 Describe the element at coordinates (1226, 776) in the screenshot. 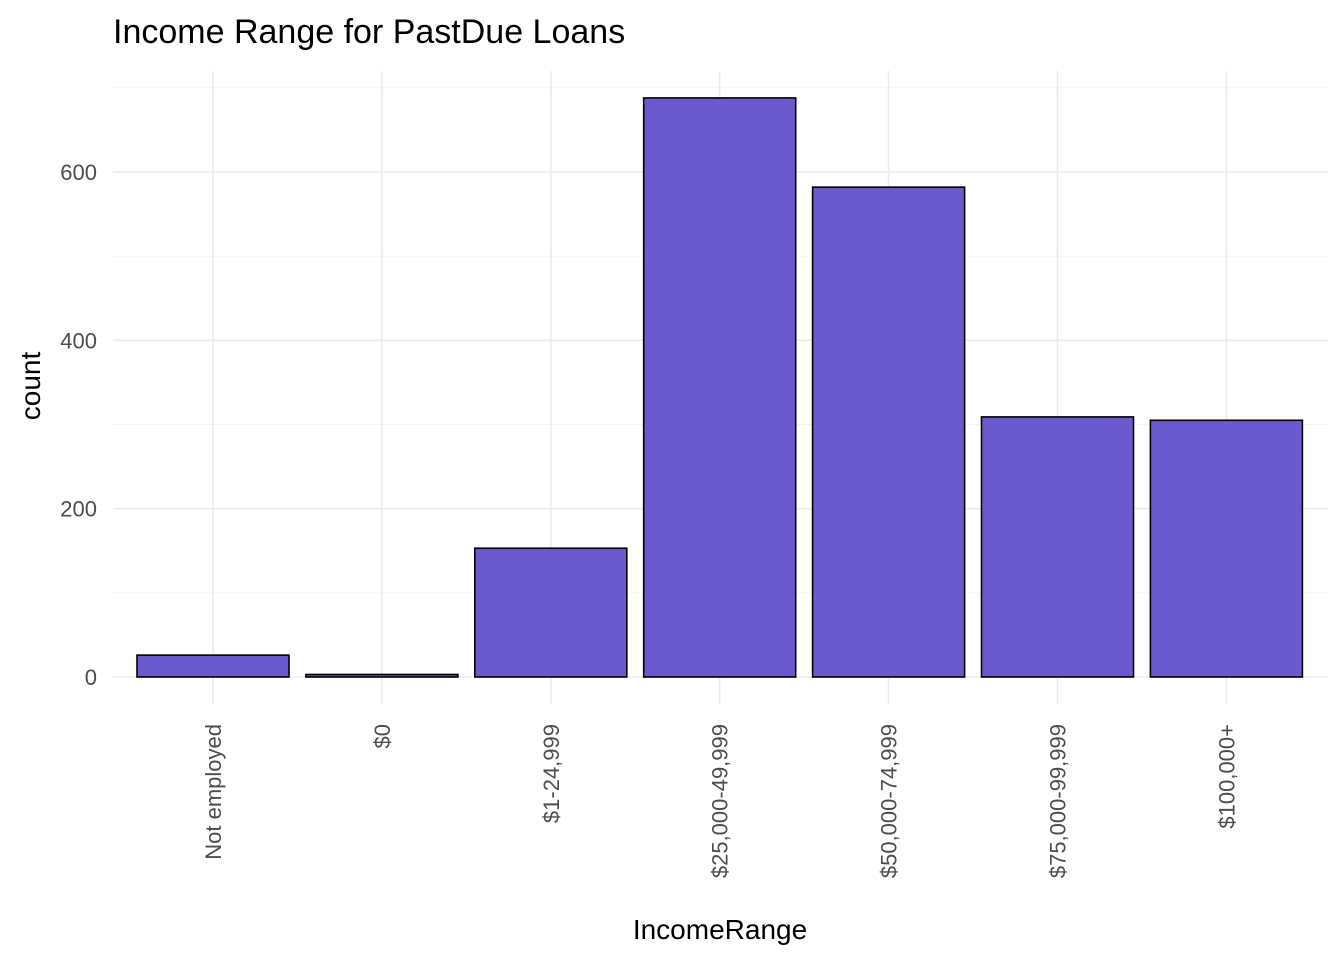

I see `x-tick-label: $100,000+` at that location.